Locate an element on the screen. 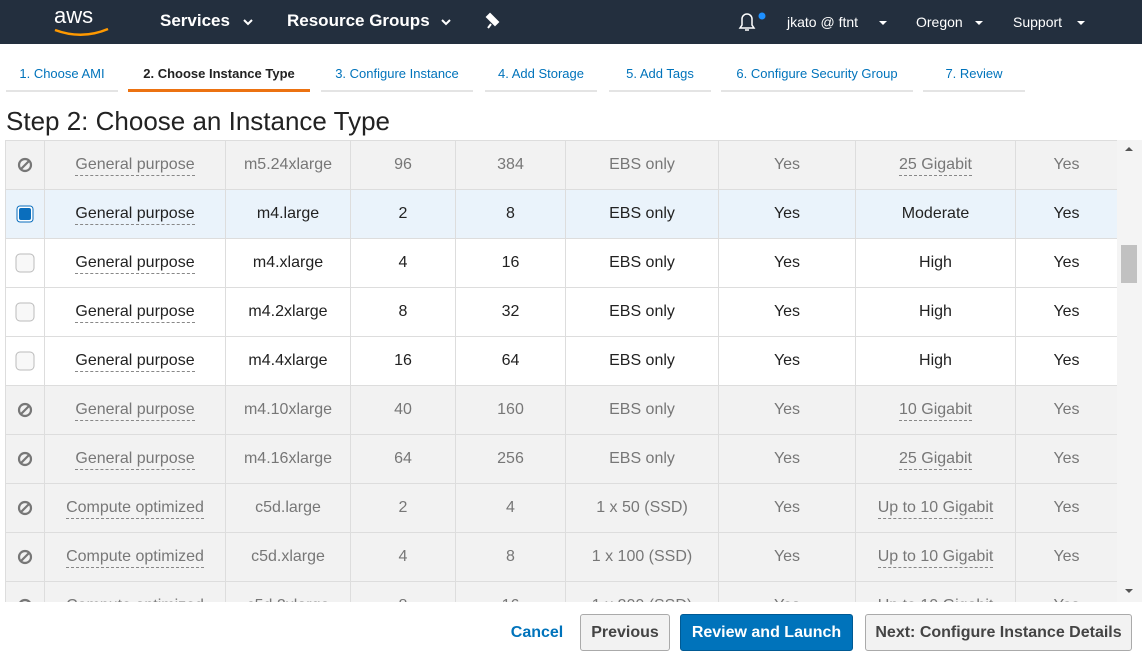 Image resolution: width=1142 pixels, height=665 pixels. aws-logo: aws is located at coordinates (74, 15).